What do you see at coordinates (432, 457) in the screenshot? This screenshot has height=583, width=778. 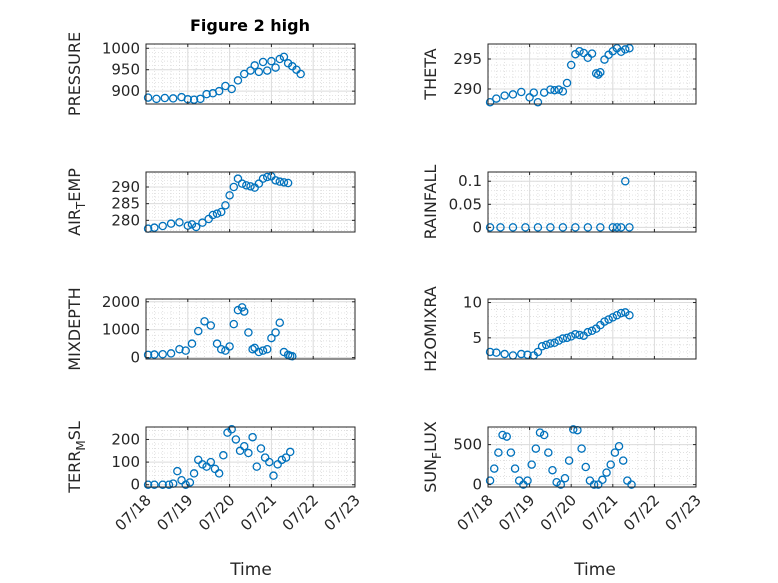 I see `y-axis-label: SUNFLUX` at bounding box center [432, 457].